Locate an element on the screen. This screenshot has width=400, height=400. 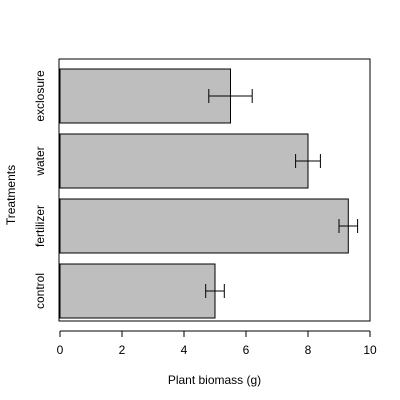
bar-exclosure is located at coordinates (145, 96).